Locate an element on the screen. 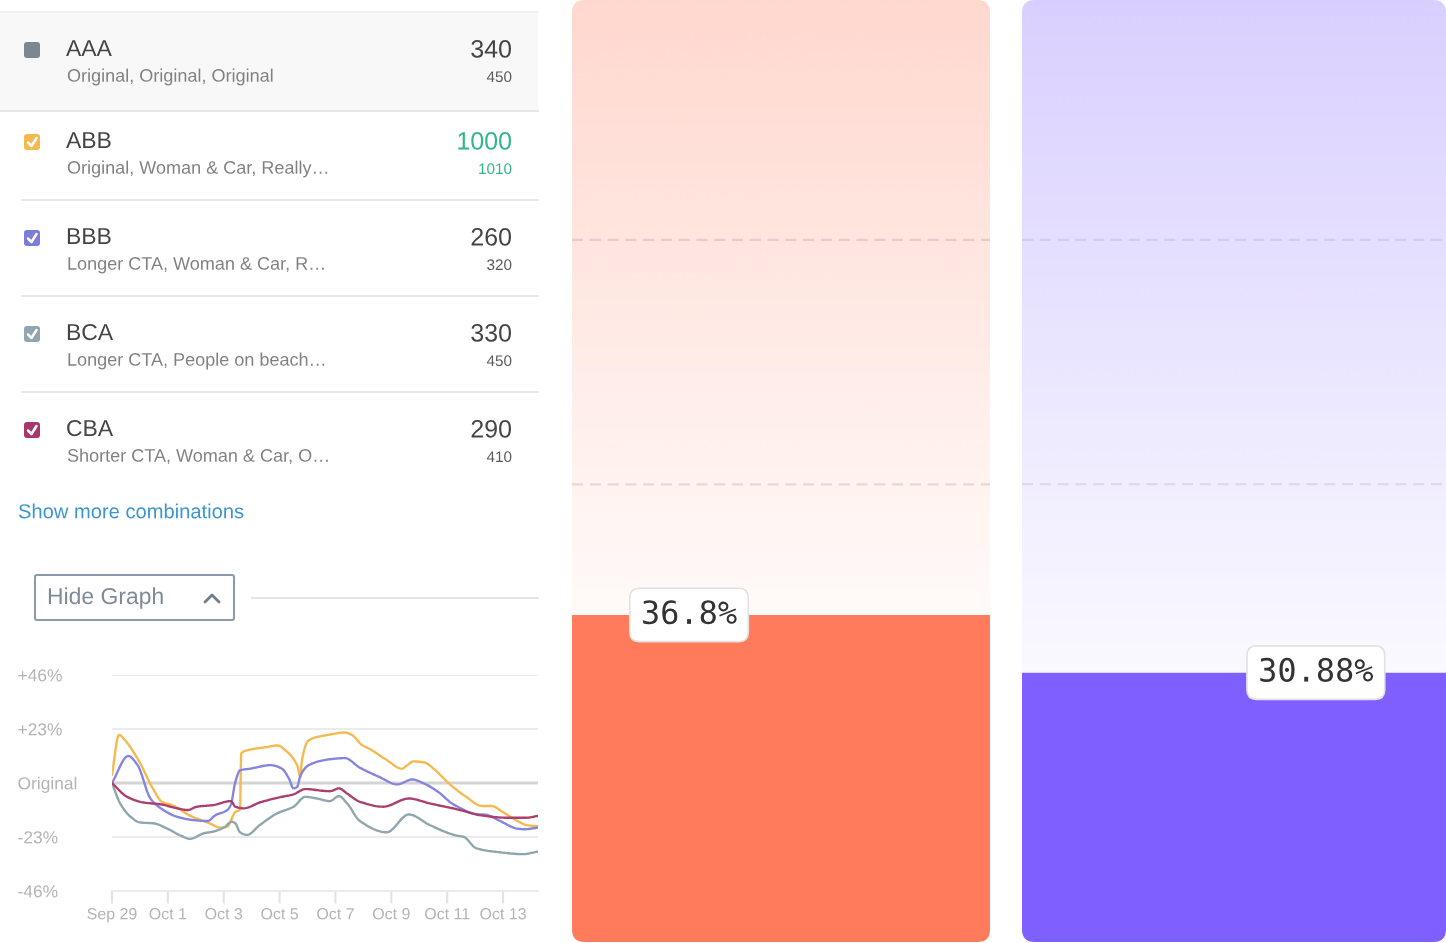  data-label: 320 is located at coordinates (499, 265).